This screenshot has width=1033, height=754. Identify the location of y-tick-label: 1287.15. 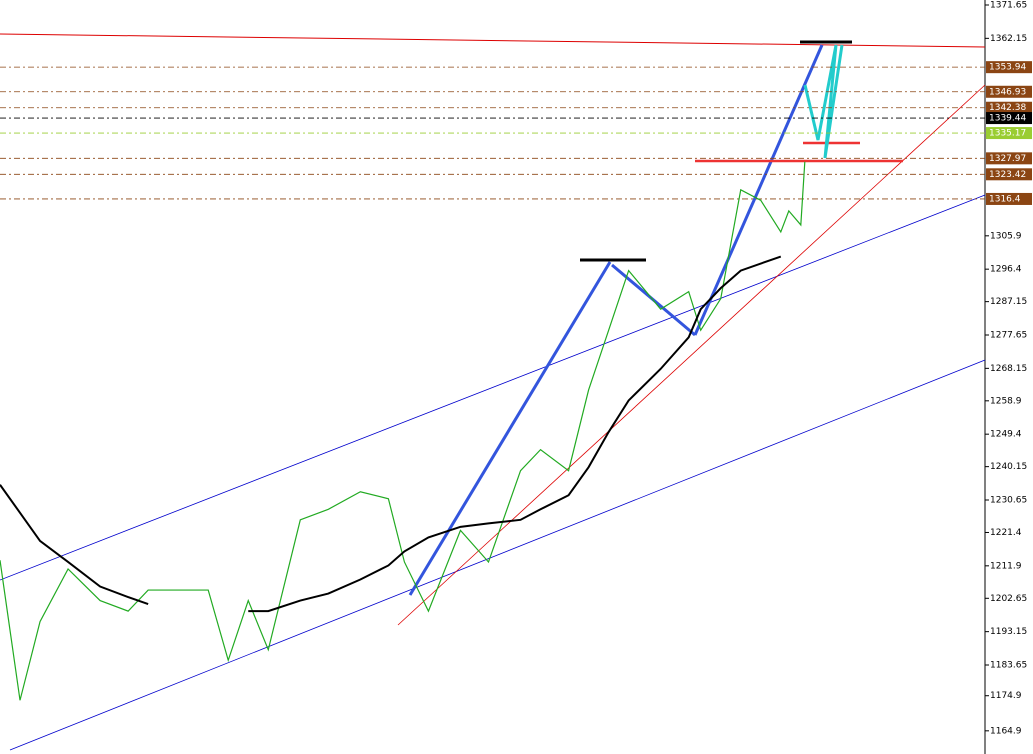
(1008, 302).